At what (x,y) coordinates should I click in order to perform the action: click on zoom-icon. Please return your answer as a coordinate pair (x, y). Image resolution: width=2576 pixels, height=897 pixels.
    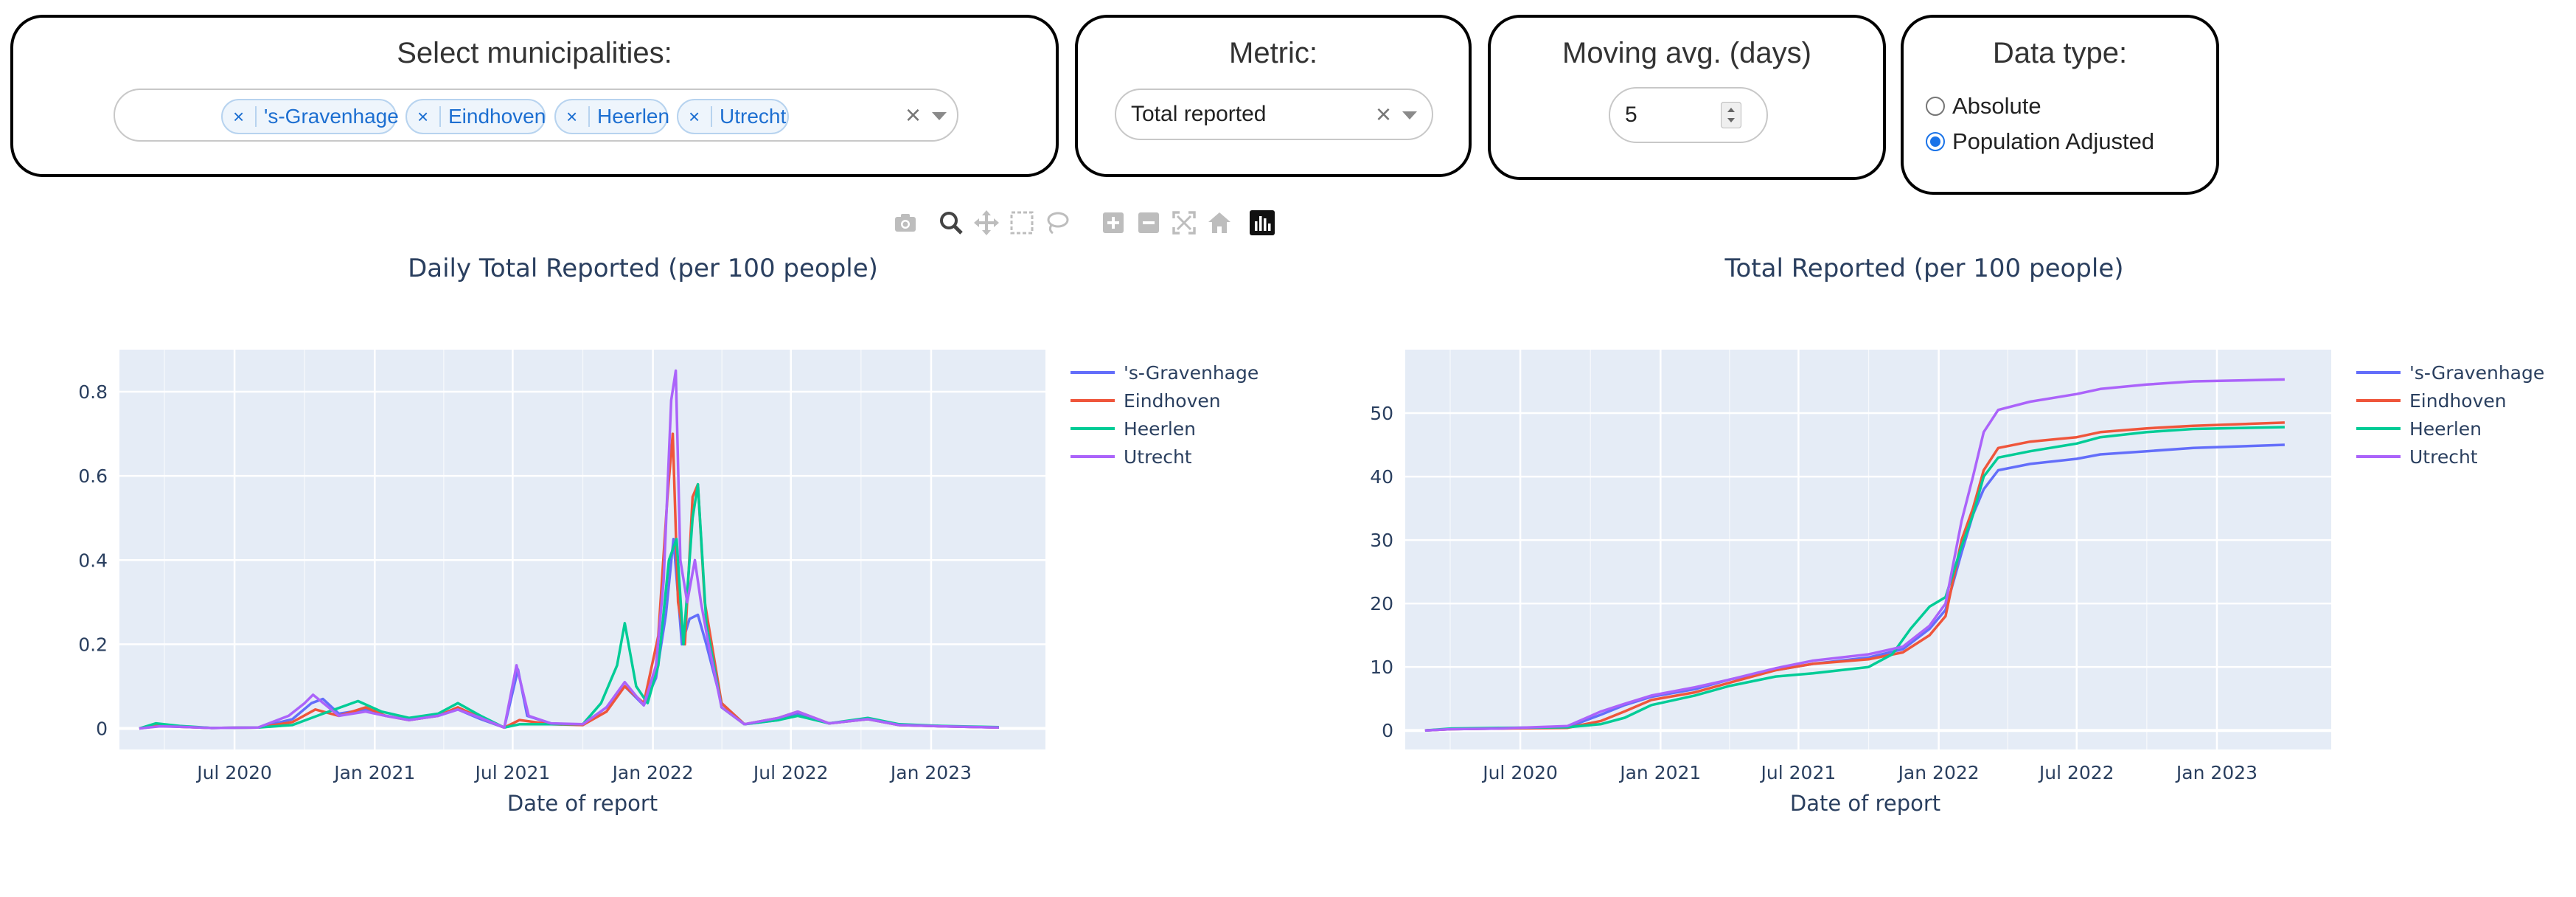
    Looking at the image, I should click on (951, 222).